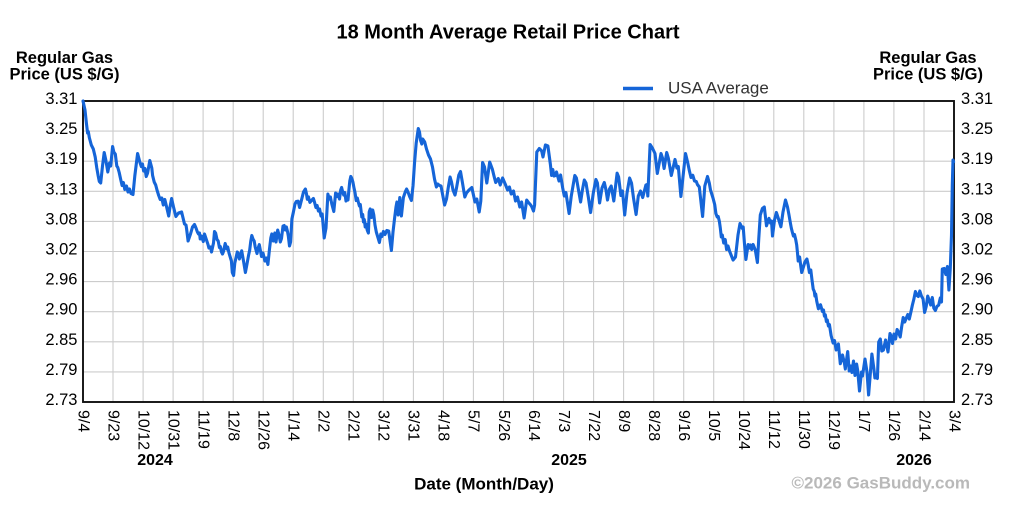 The width and height of the screenshot is (1015, 528). I want to click on svg-text: 1/14, so click(293, 425).